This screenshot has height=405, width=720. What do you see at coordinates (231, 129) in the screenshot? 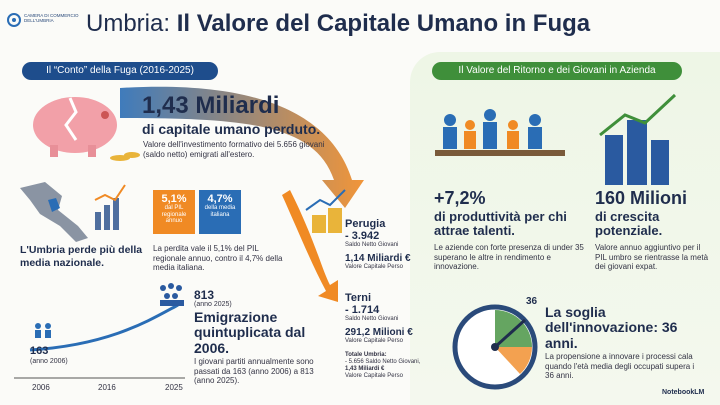
I see `headline-subtitle: di capitale umano perduto.` at bounding box center [231, 129].